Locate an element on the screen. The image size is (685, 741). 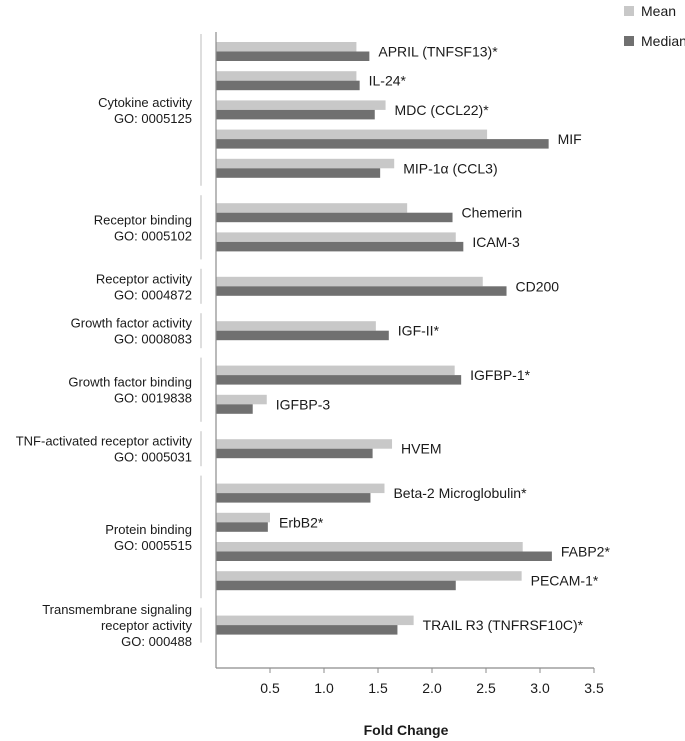
bar-label: Chemerin is located at coordinates (492, 213).